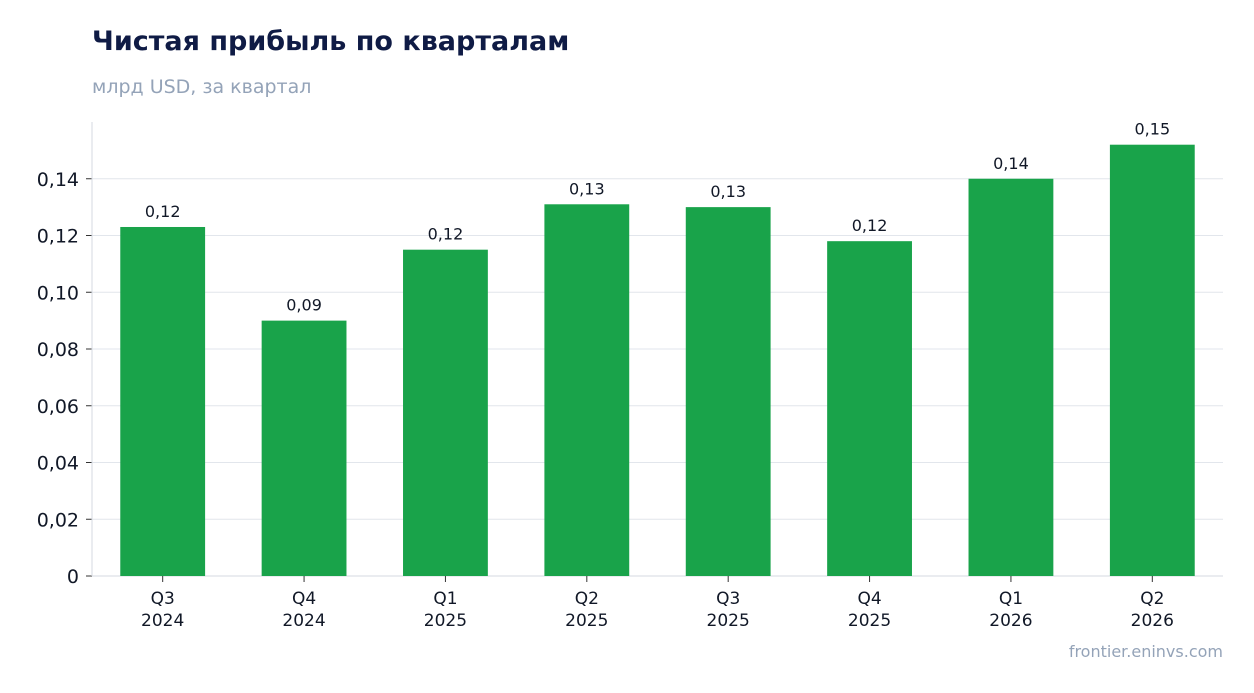 Image resolution: width=1254 pixels, height=693 pixels. What do you see at coordinates (1145, 651) in the screenshot?
I see `source-watermark: frontier.eninvs.com` at bounding box center [1145, 651].